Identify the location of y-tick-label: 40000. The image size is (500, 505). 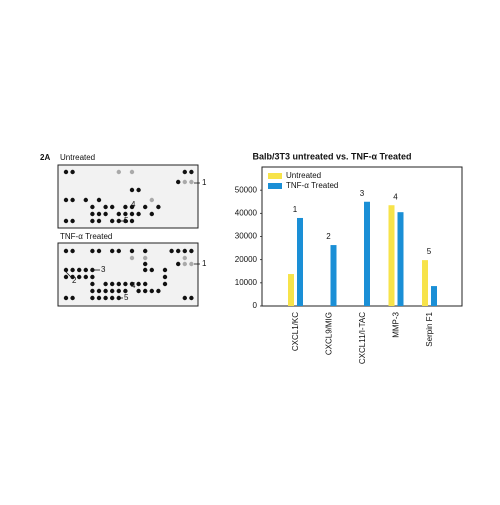
(246, 212).